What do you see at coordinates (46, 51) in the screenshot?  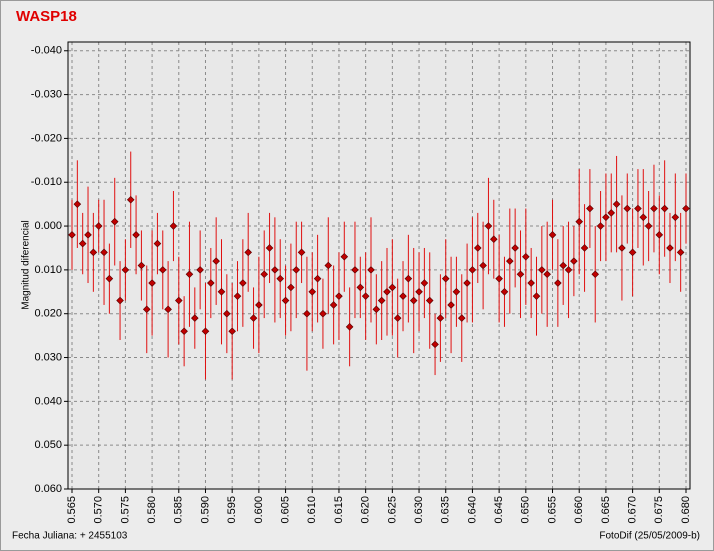 I see `y-tick-label: -0.040` at bounding box center [46, 51].